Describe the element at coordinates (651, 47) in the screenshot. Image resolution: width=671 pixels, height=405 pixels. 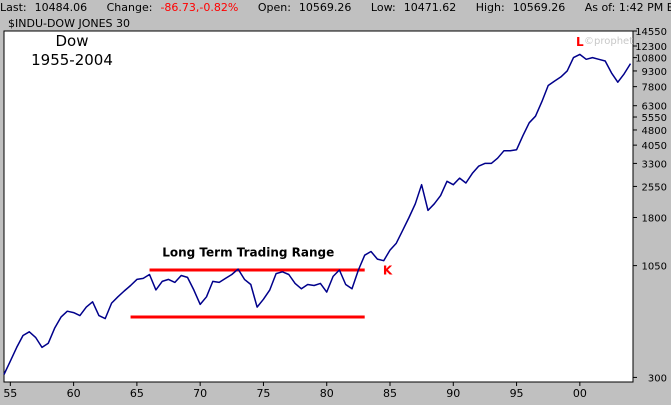
I see `y-tick-label: 12300` at that location.